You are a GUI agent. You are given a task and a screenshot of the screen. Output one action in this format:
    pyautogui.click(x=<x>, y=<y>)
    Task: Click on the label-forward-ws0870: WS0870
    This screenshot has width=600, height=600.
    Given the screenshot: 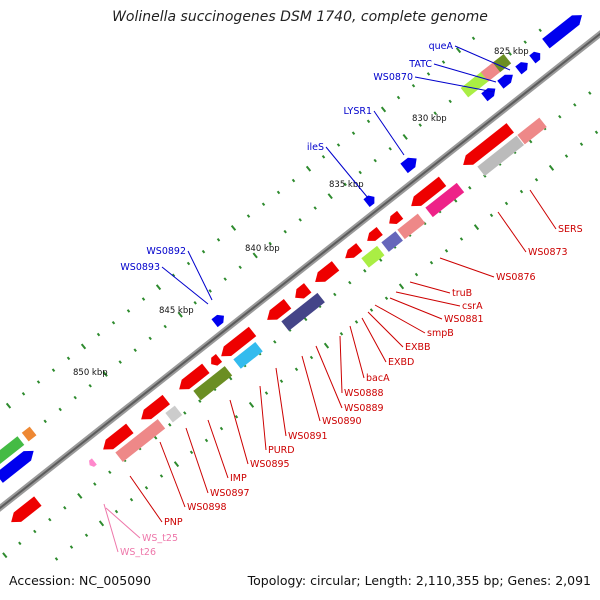 What is the action you would take?
    pyautogui.click(x=393, y=77)
    